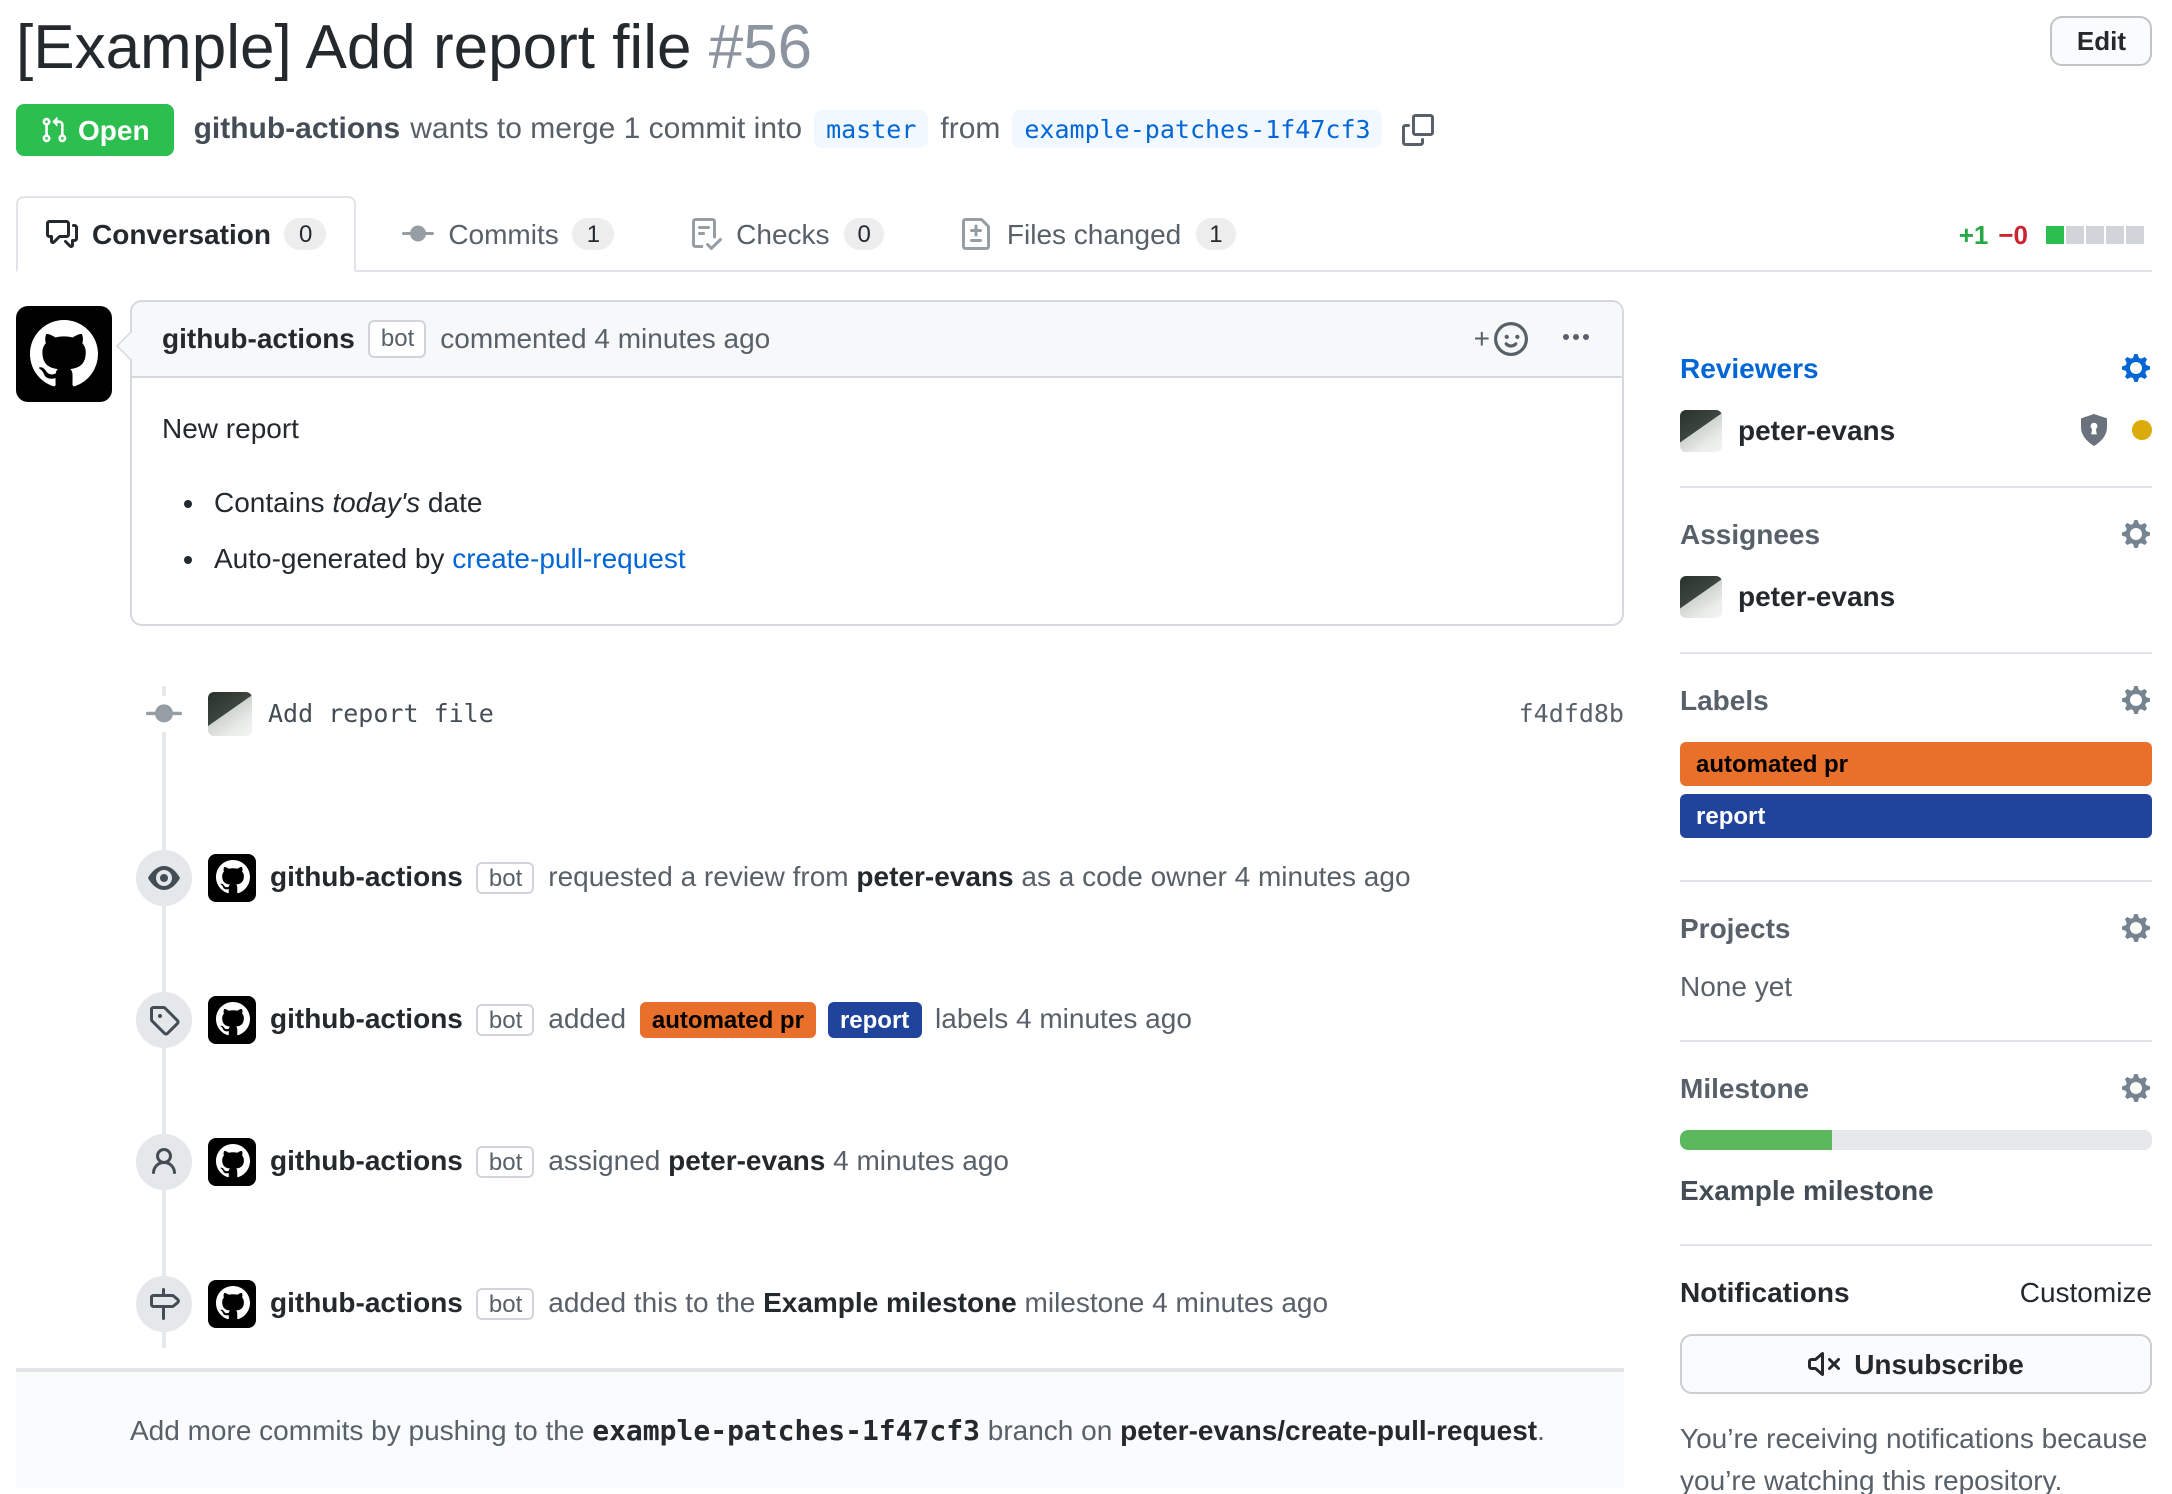  I want to click on event-text: added, so click(591, 1017).